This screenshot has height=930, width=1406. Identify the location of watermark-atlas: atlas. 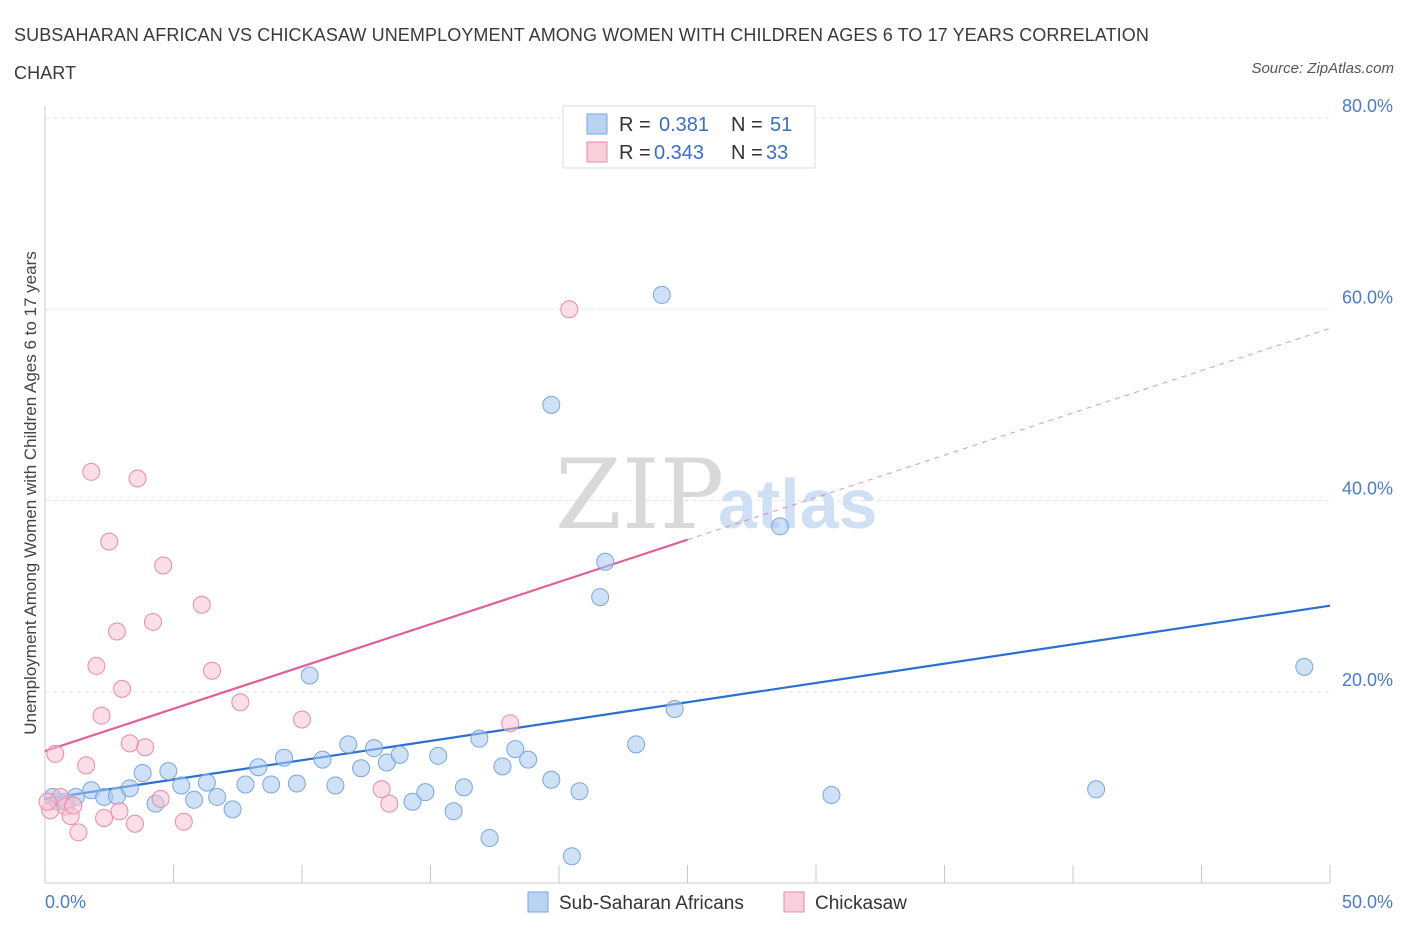
(798, 504).